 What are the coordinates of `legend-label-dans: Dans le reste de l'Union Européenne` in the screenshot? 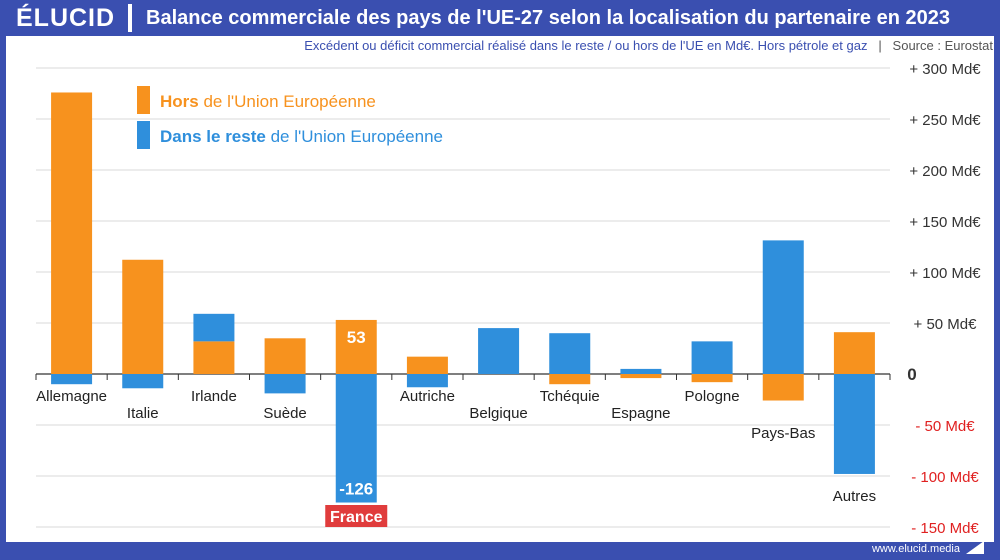 It's located at (301, 136).